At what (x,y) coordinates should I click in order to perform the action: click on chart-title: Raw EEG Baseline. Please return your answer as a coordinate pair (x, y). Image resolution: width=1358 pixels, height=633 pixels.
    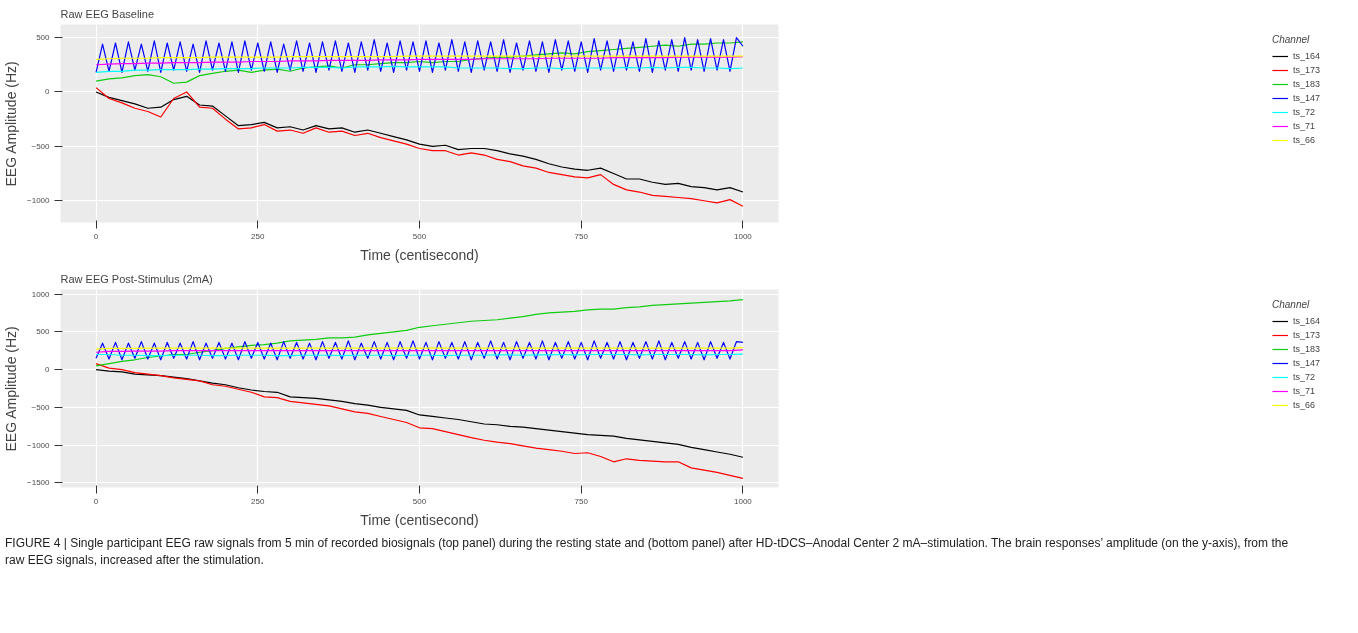
    Looking at the image, I should click on (107, 13).